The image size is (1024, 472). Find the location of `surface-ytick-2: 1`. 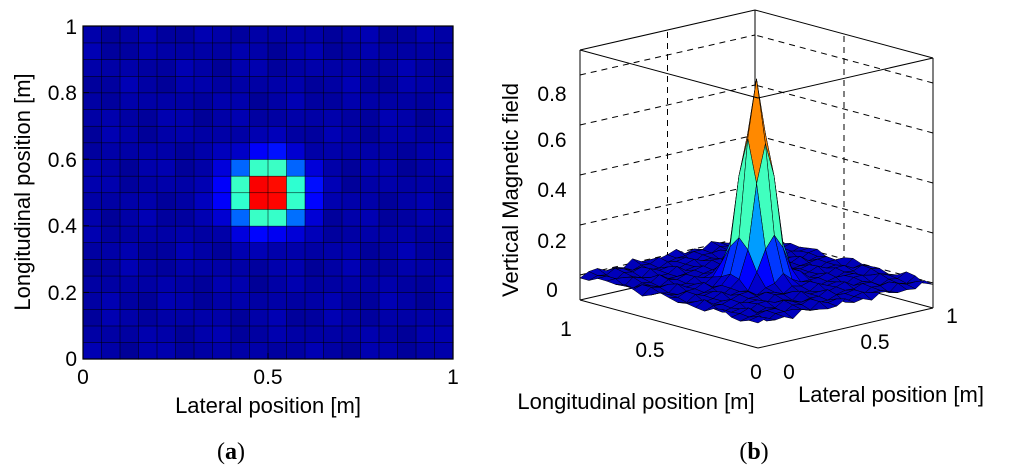

surface-ytick-2: 1 is located at coordinates (566, 329).